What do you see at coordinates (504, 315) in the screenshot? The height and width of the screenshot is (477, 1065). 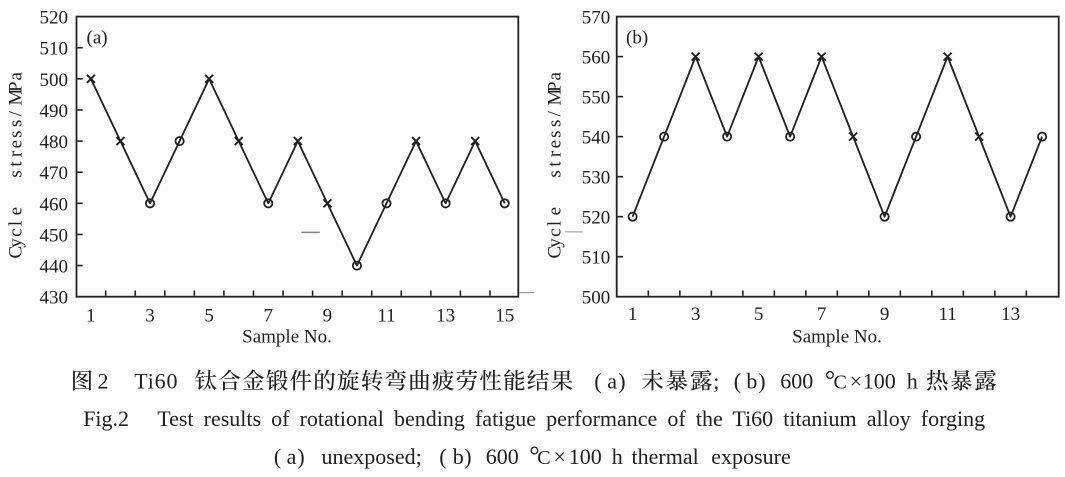 I see `svg-text: 15` at bounding box center [504, 315].